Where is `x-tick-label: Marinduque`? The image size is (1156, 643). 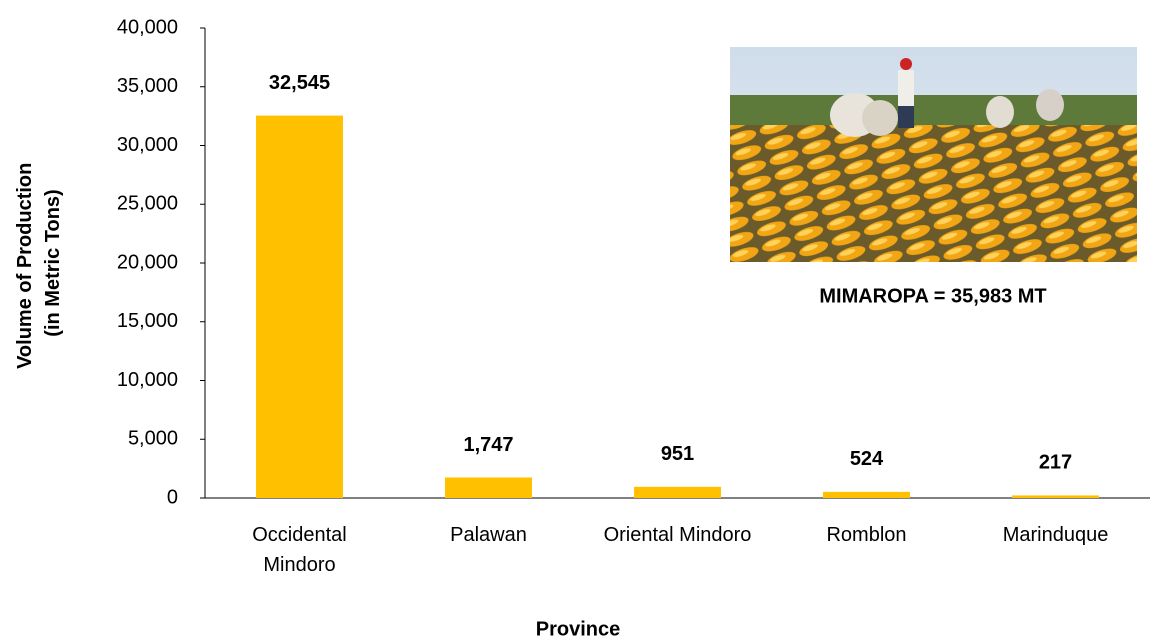
x-tick-label: Marinduque is located at coordinates (1055, 535).